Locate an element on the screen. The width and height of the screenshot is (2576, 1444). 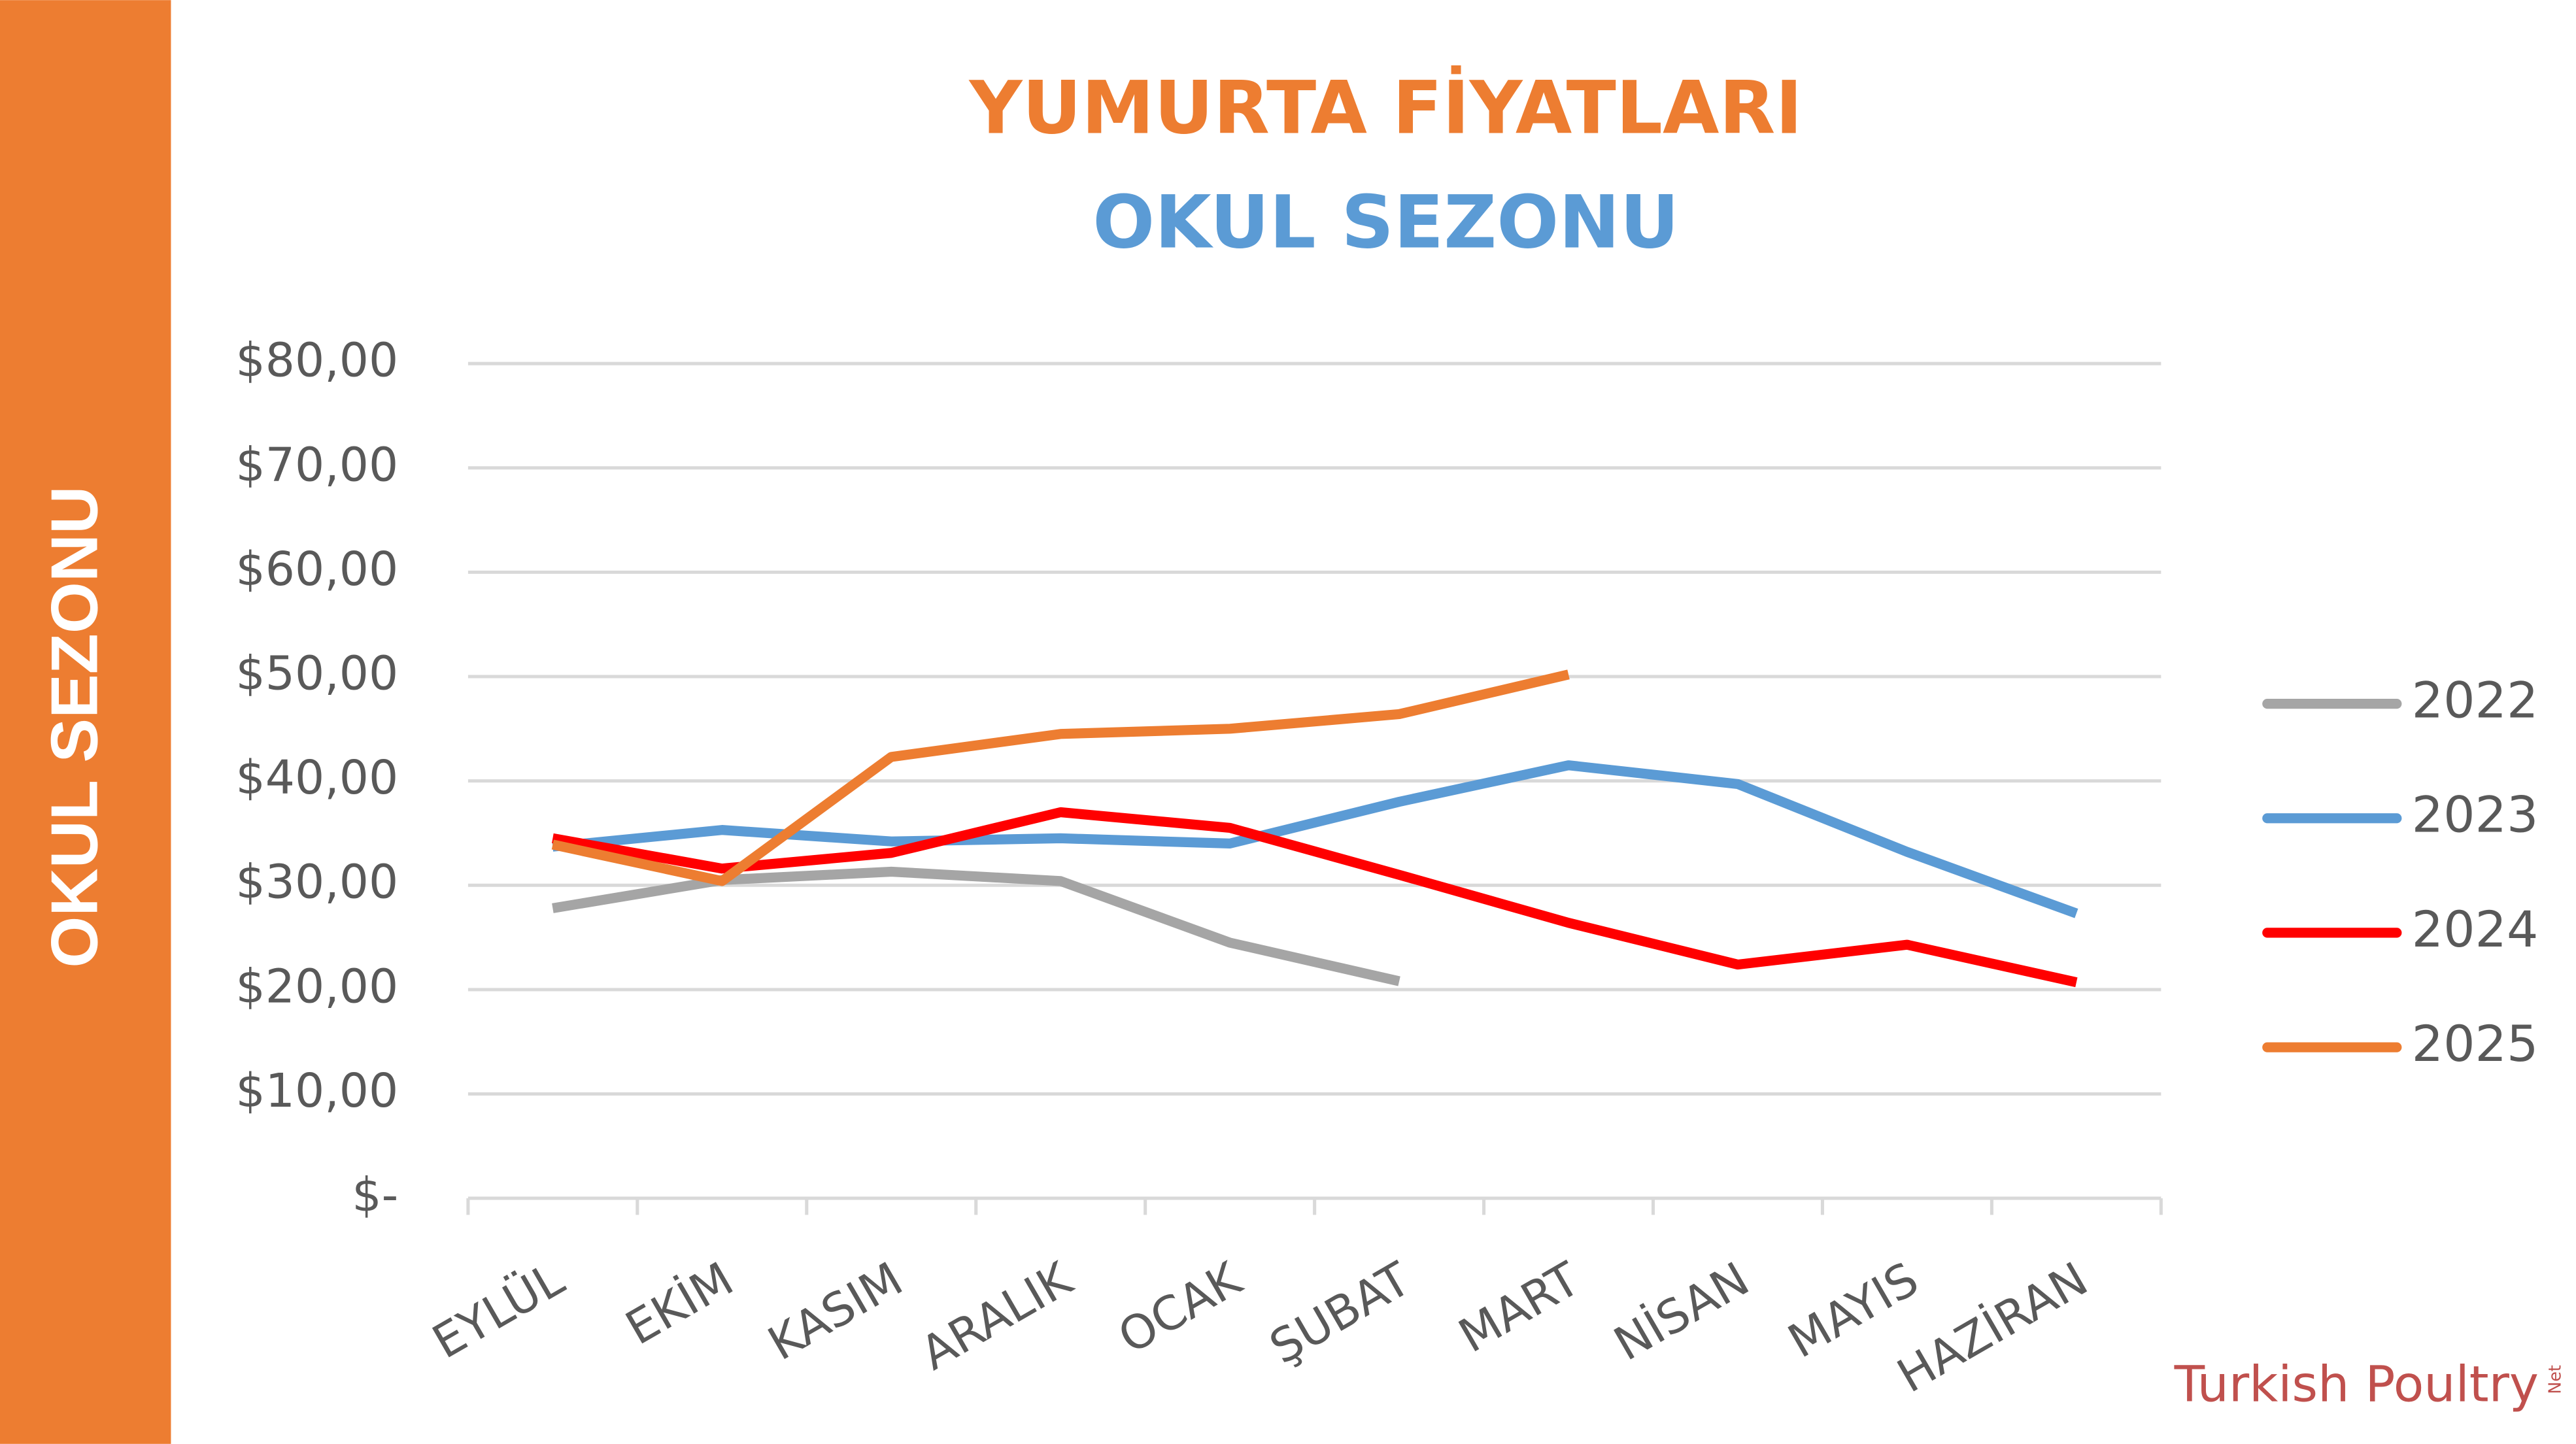
legend-label: 2025 is located at coordinates (2475, 1044).